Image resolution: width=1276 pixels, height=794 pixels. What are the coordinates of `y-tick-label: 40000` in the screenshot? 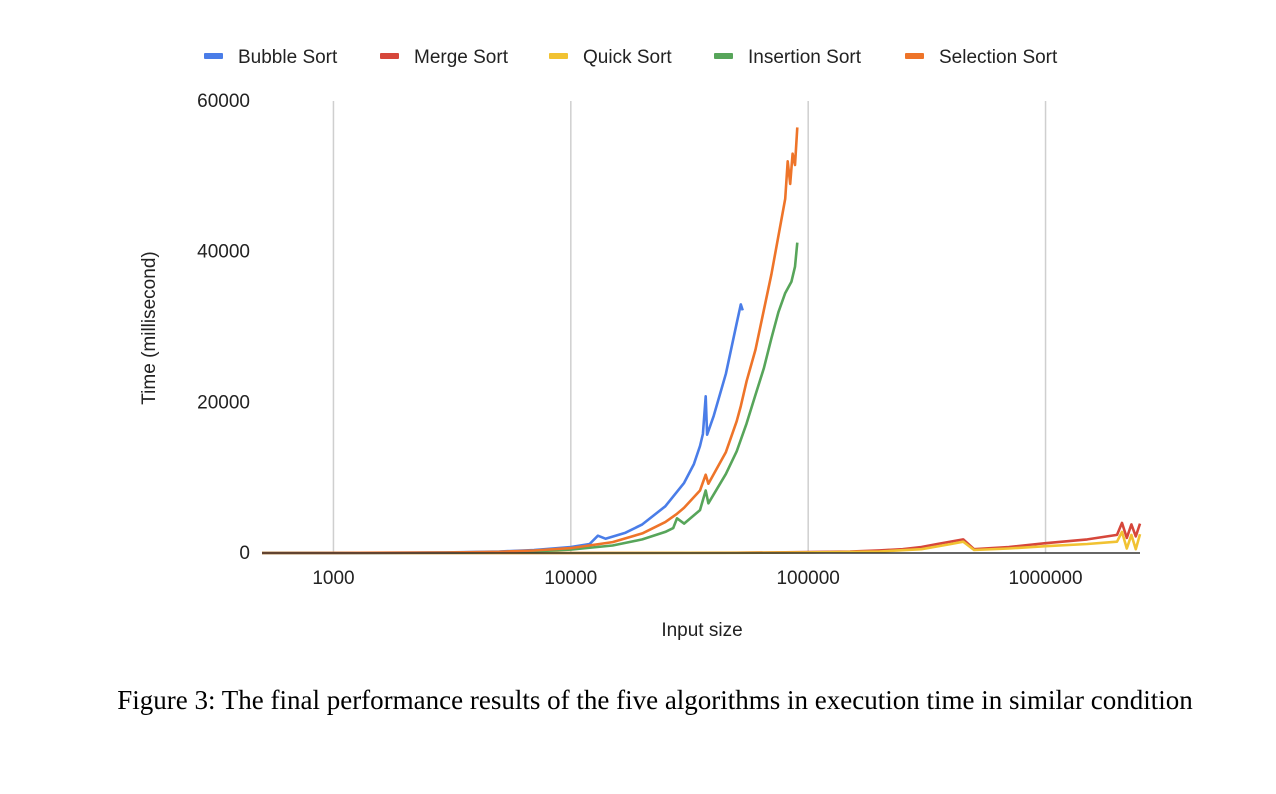 It's located at (223, 252).